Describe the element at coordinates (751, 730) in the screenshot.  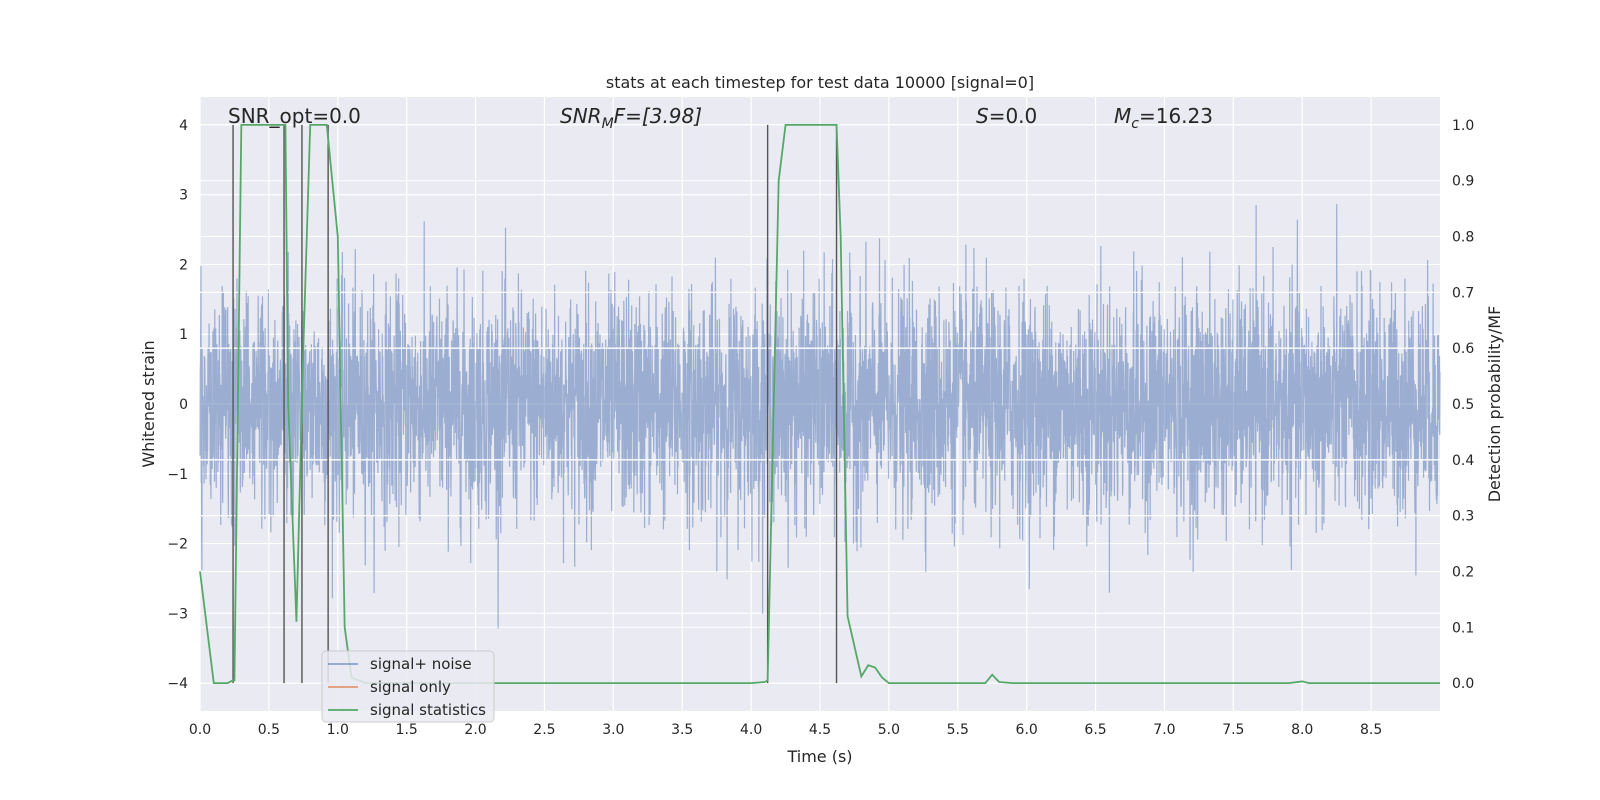
I see `x-tick-label: 4.0` at that location.